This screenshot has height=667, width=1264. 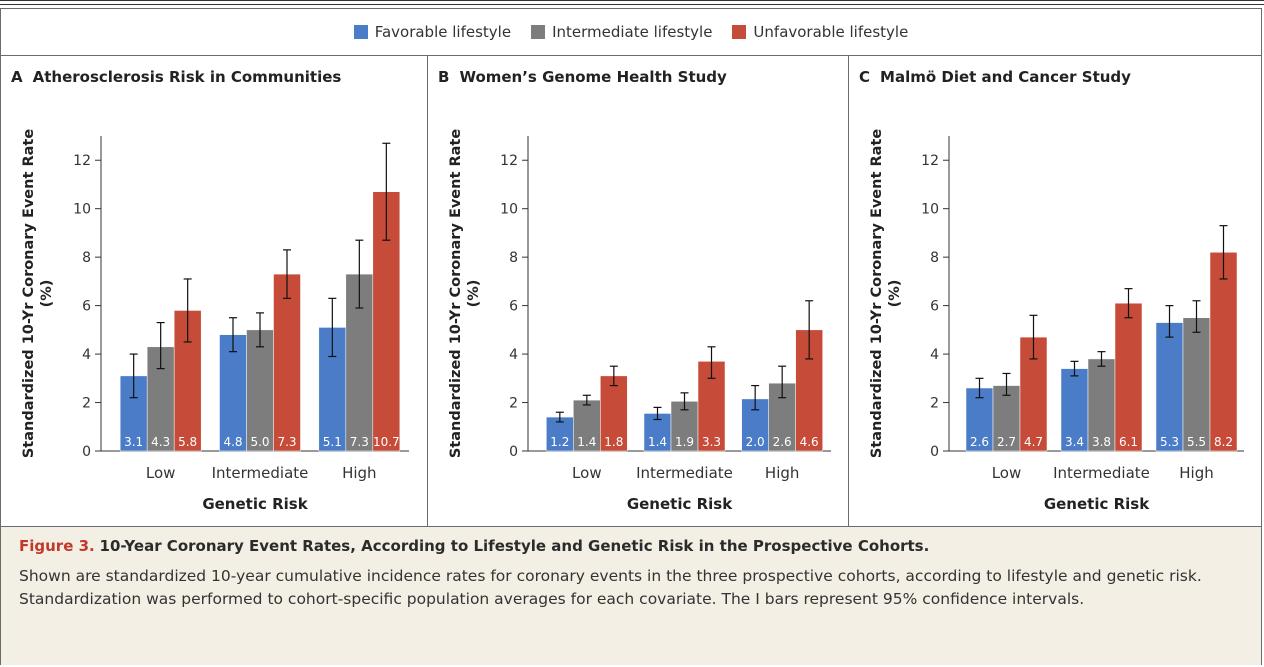 What do you see at coordinates (1074, 442) in the screenshot?
I see `bar-value-label: 3.4` at bounding box center [1074, 442].